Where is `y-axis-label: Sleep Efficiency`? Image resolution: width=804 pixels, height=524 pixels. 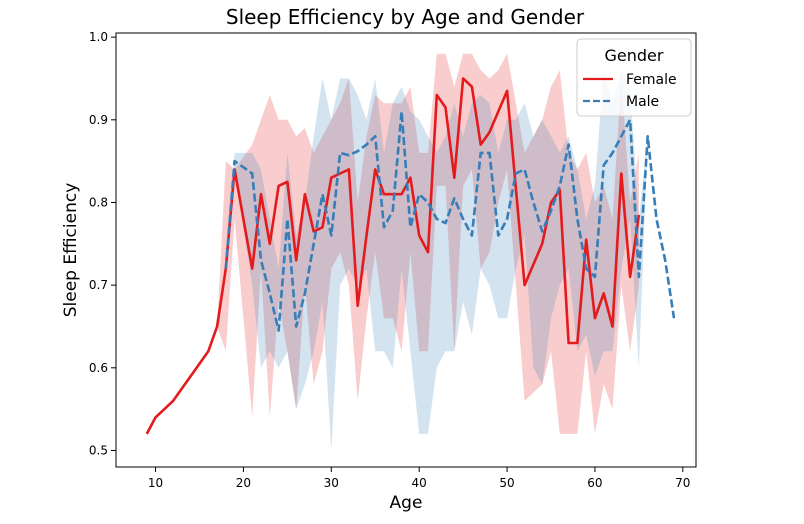
y-axis-label: Sleep Efficiency is located at coordinates (71, 250).